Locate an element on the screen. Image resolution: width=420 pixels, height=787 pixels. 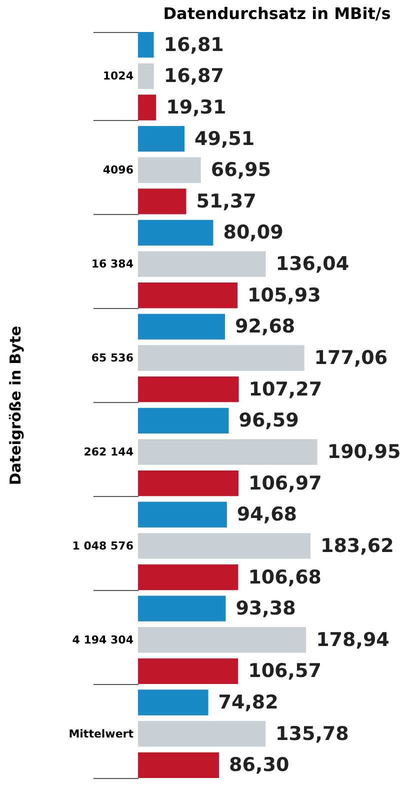
data-label: 106,57 is located at coordinates (285, 671).